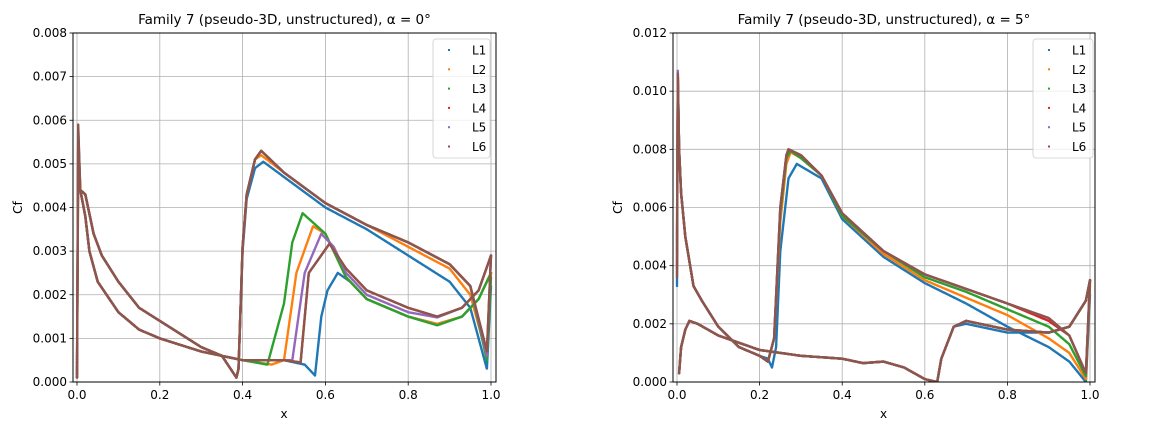  What do you see at coordinates (50, 77) in the screenshot?
I see `y-tick-label: 0.007` at bounding box center [50, 77].